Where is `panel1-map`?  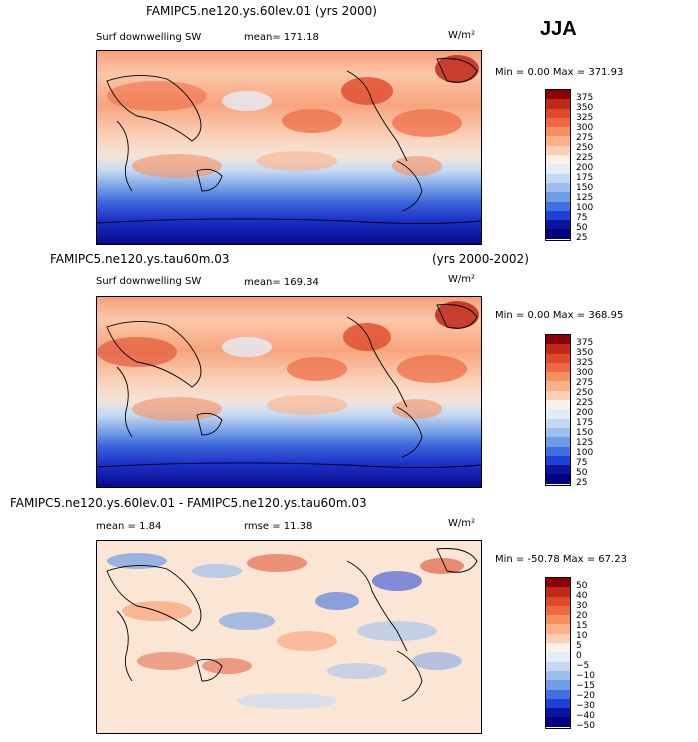
panel1-map is located at coordinates (289, 147).